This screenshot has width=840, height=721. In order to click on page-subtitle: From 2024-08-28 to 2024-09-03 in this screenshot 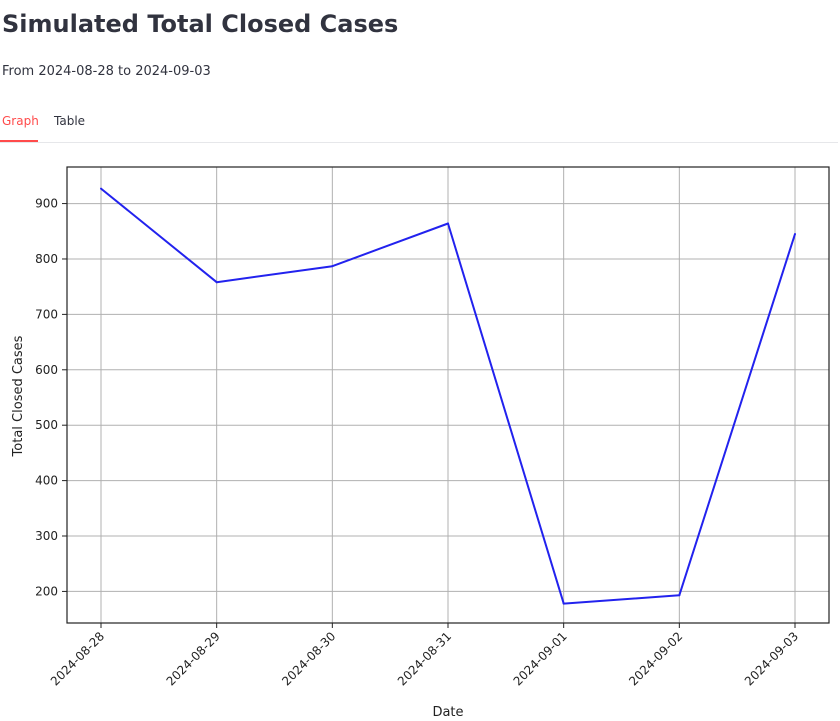, I will do `click(106, 71)`.